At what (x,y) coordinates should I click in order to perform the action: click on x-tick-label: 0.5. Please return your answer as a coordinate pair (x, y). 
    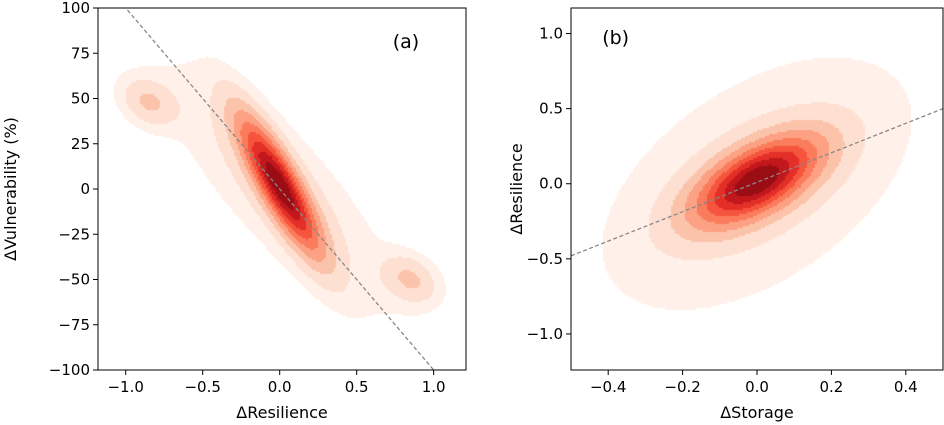
    Looking at the image, I should click on (357, 387).